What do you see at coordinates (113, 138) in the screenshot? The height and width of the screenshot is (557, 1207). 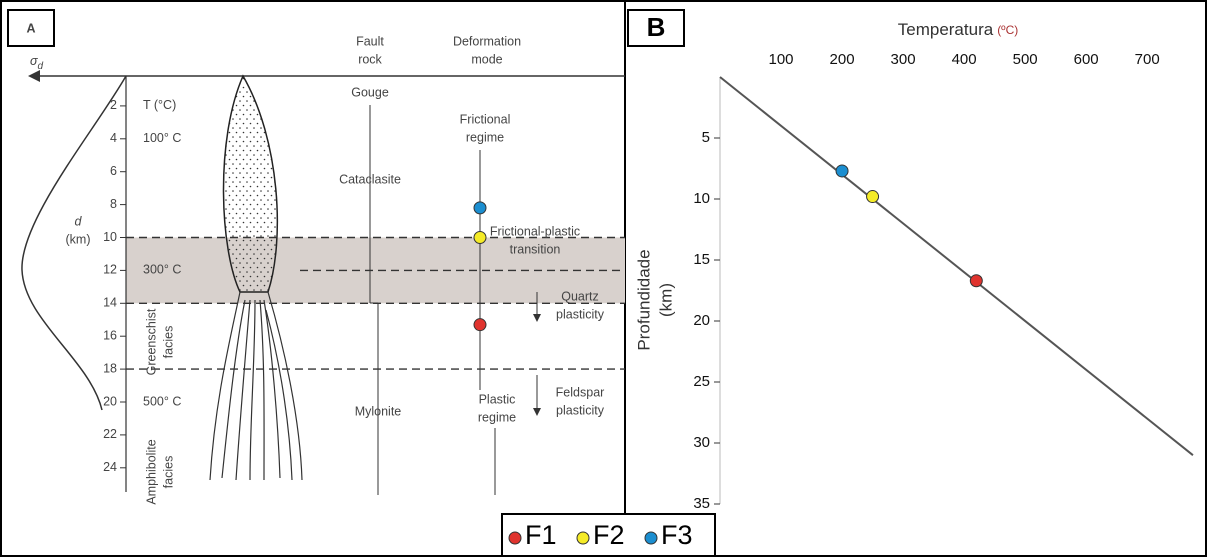 I see `y-tick-label: 4` at bounding box center [113, 138].